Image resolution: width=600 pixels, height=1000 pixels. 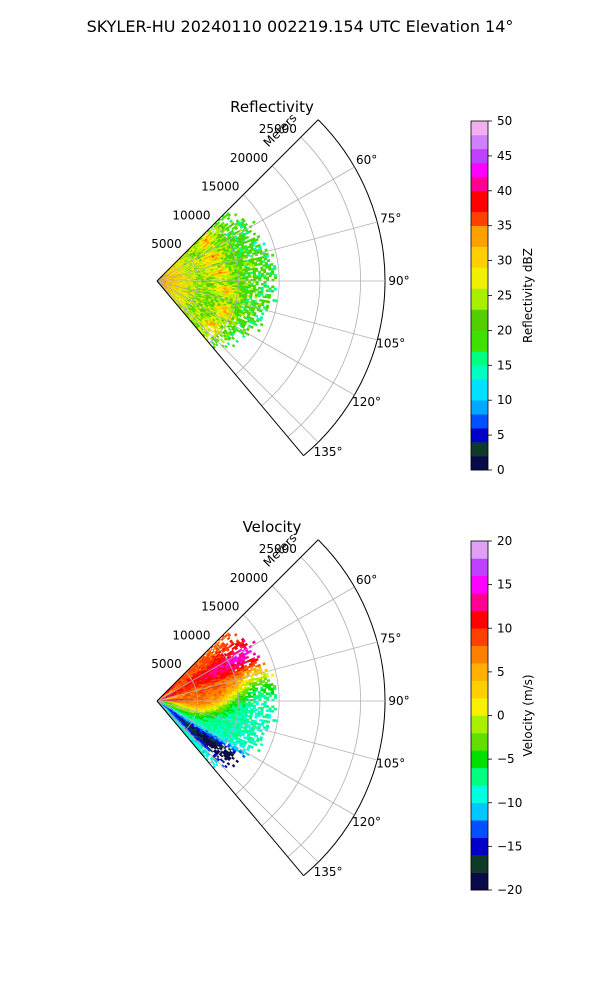 I want to click on azimuth-tick-label: 120°, so click(x=366, y=822).